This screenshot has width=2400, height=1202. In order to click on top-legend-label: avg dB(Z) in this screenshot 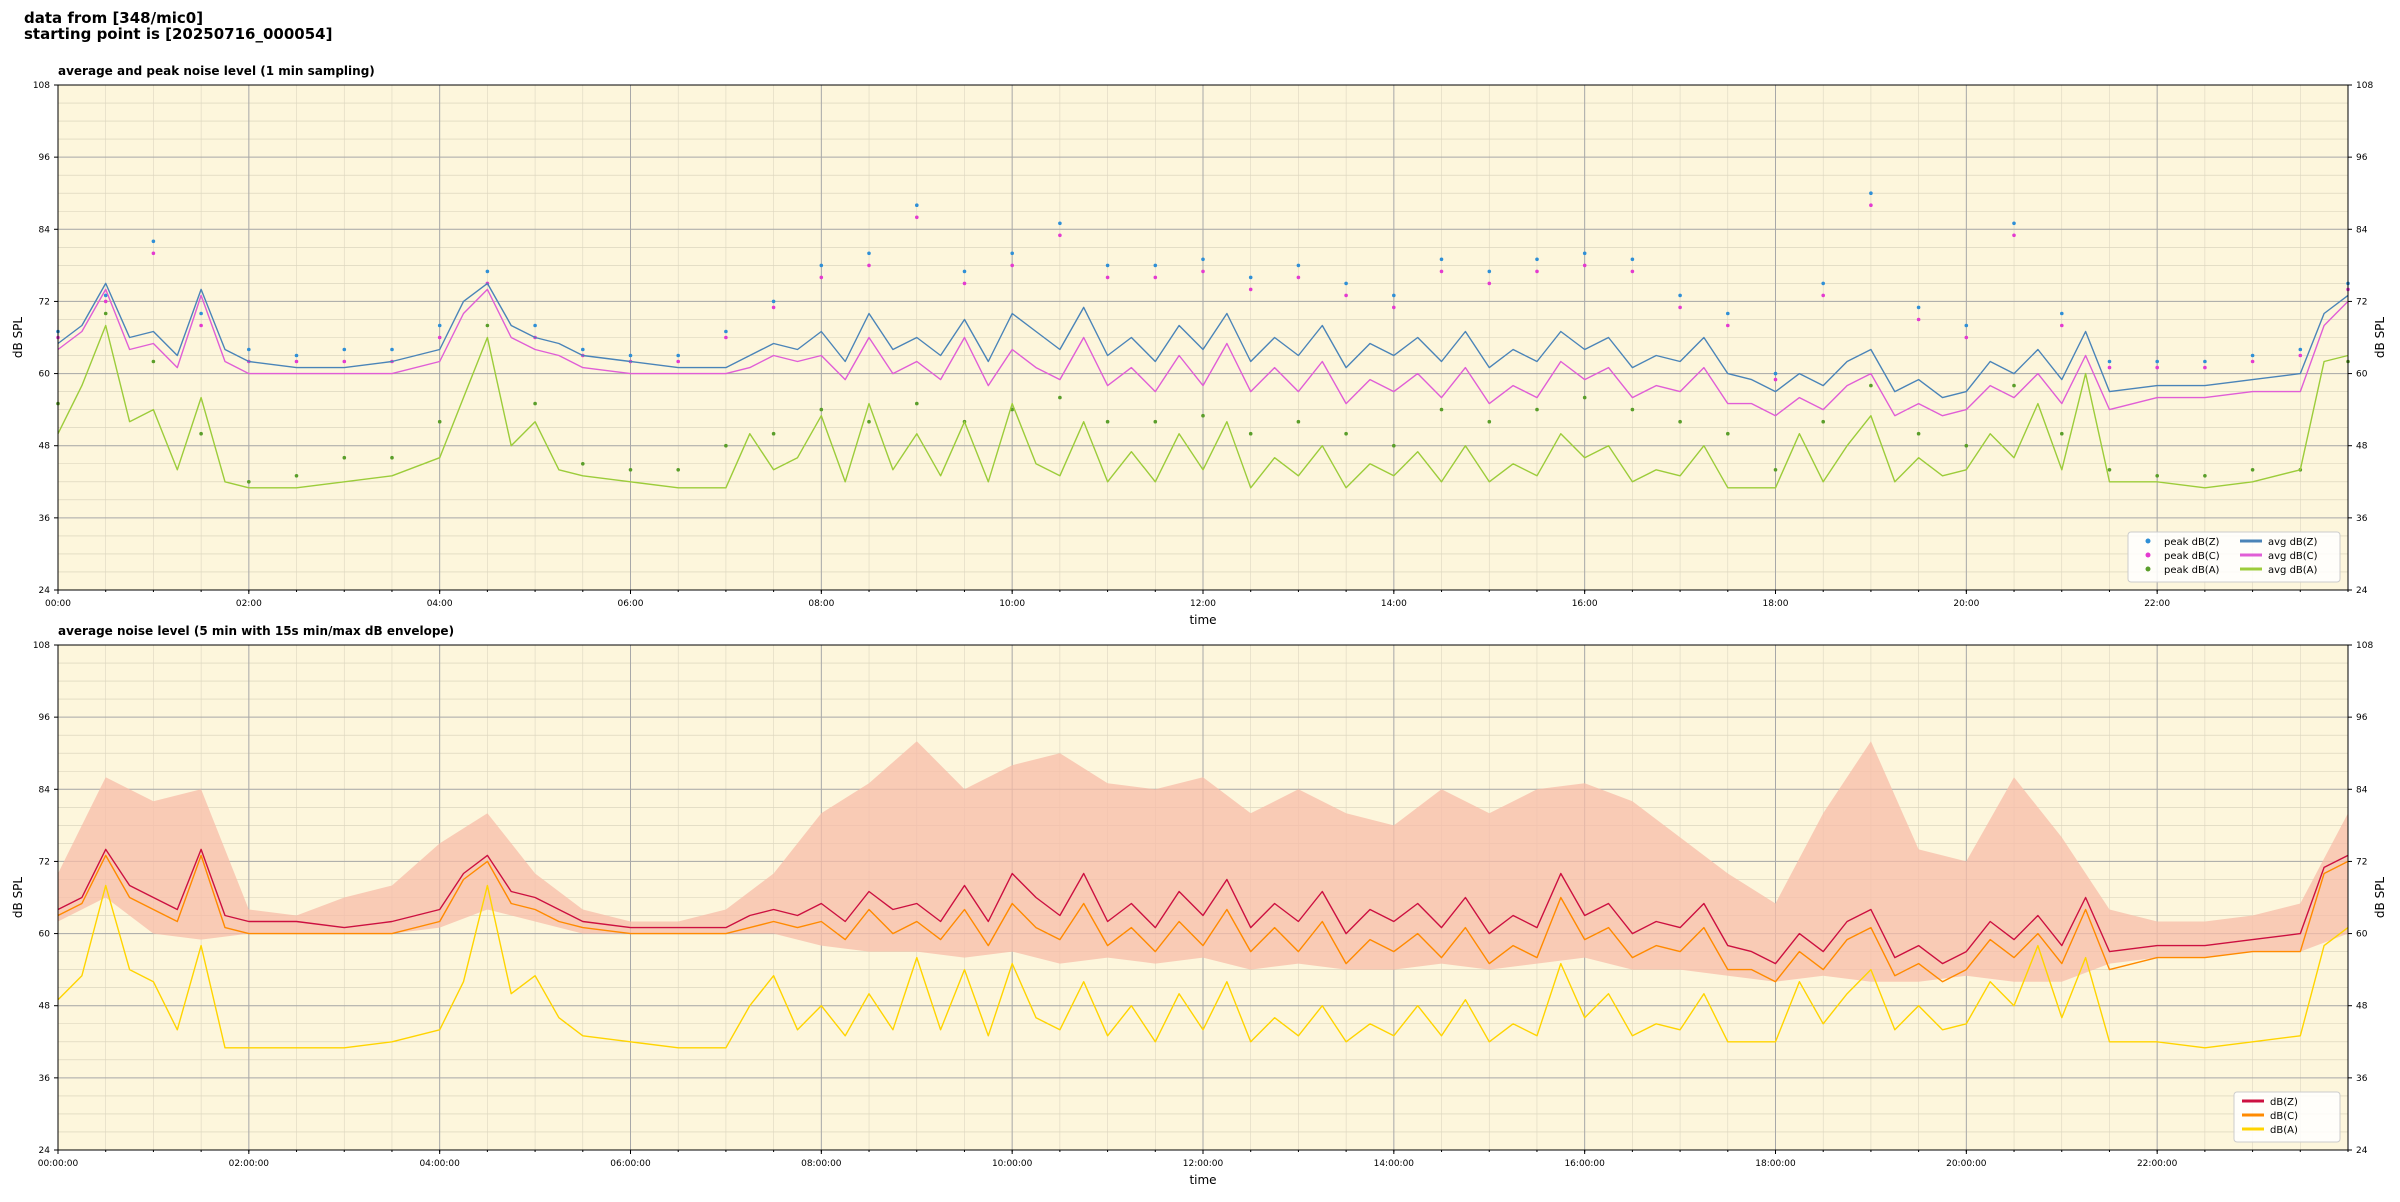, I will do `click(2293, 542)`.